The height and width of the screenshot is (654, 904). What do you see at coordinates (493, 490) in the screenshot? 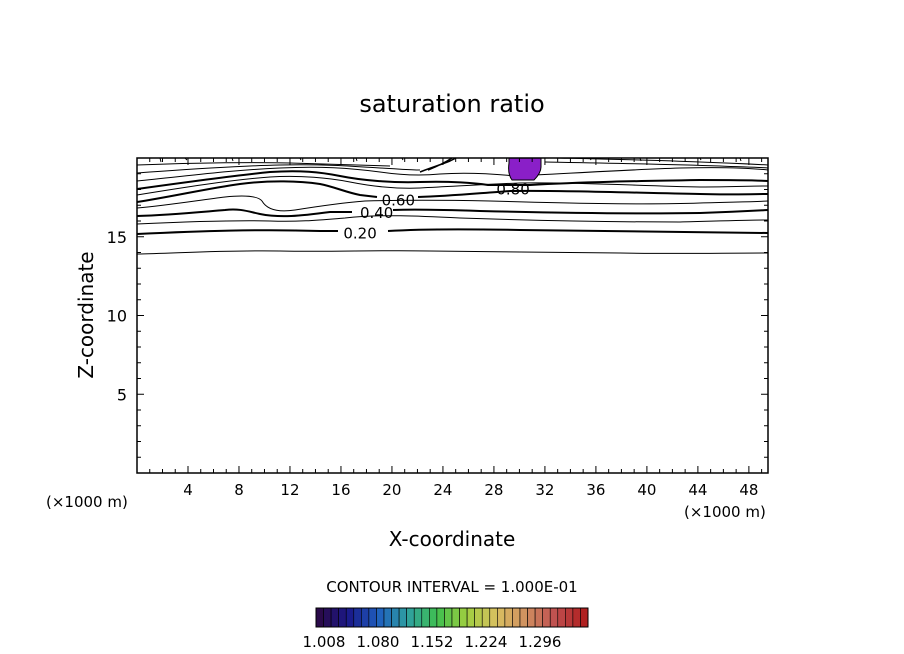
I see `x-tick-label: 28` at bounding box center [493, 490].